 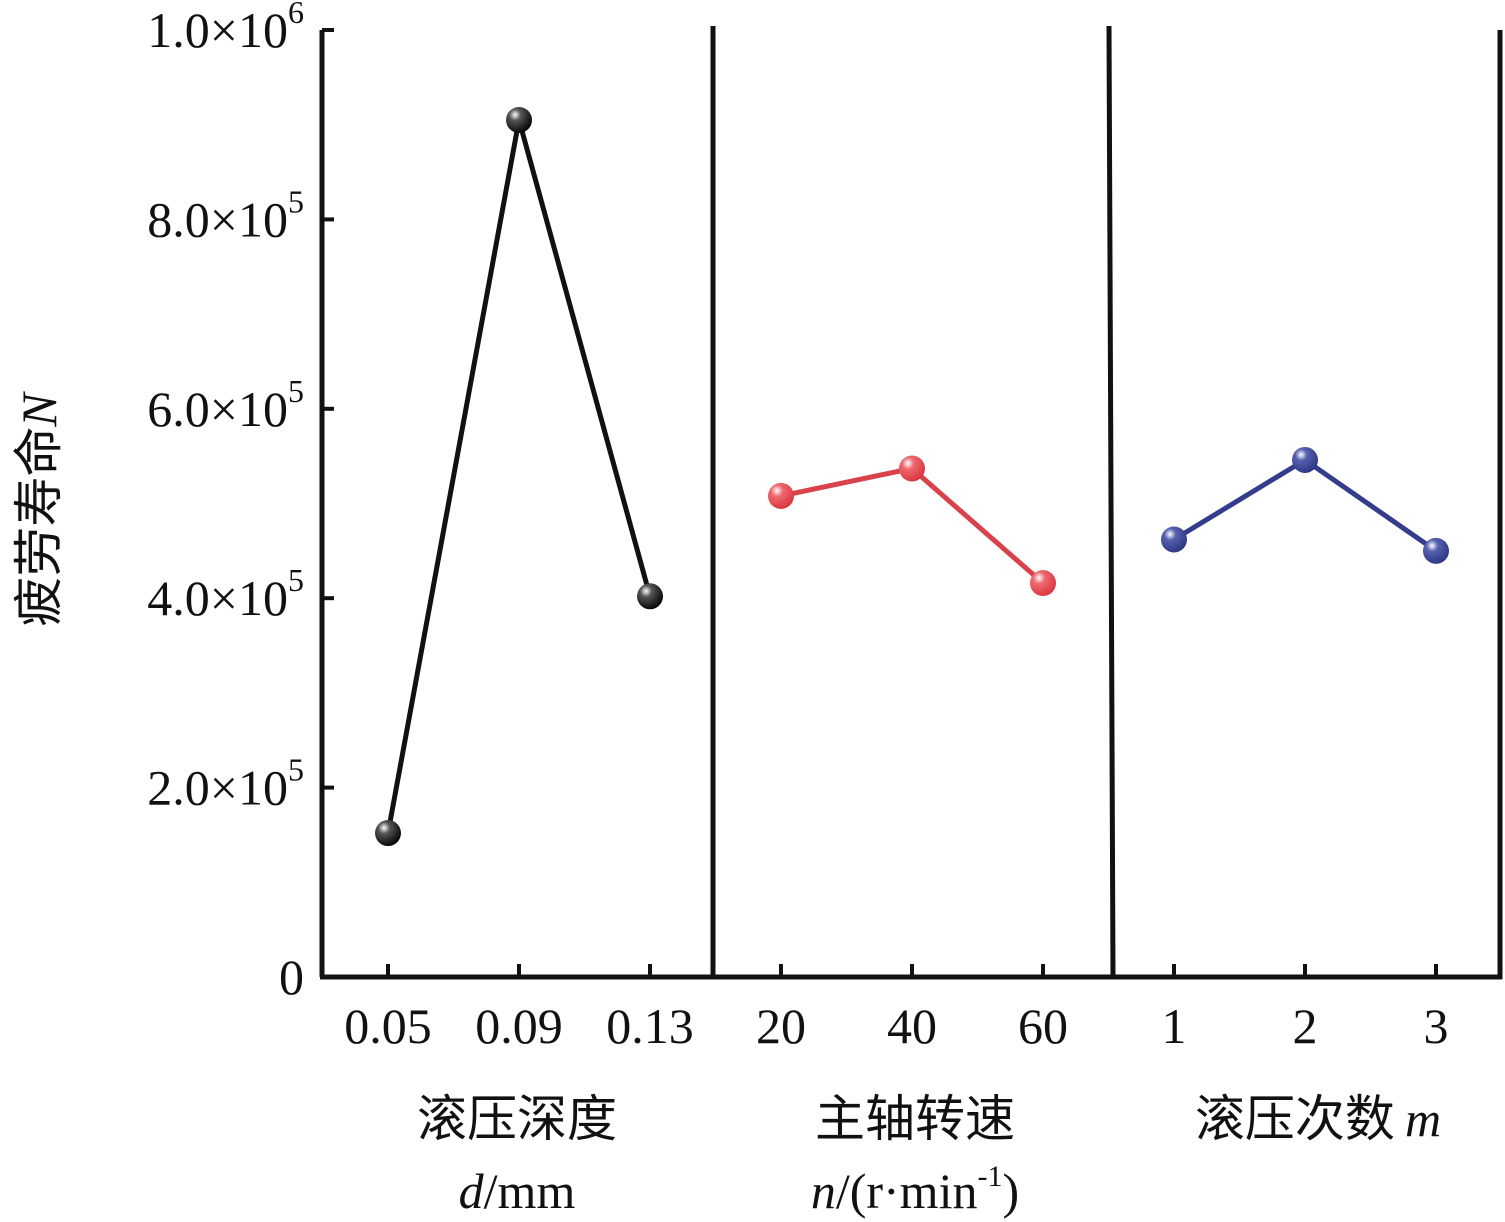 What do you see at coordinates (39, 409) in the screenshot?
I see `y-axis-title-symbol: N` at bounding box center [39, 409].